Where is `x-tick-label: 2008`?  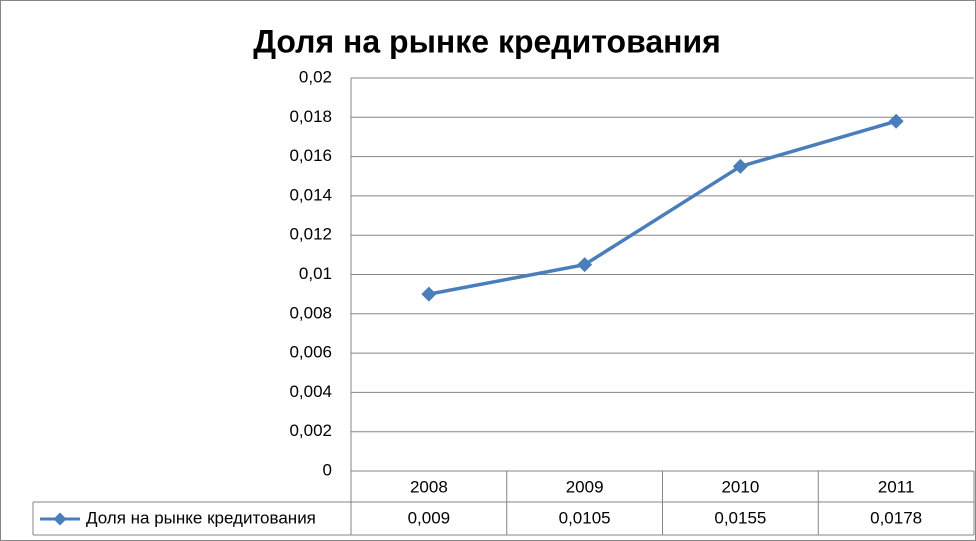 x-tick-label: 2008 is located at coordinates (429, 486).